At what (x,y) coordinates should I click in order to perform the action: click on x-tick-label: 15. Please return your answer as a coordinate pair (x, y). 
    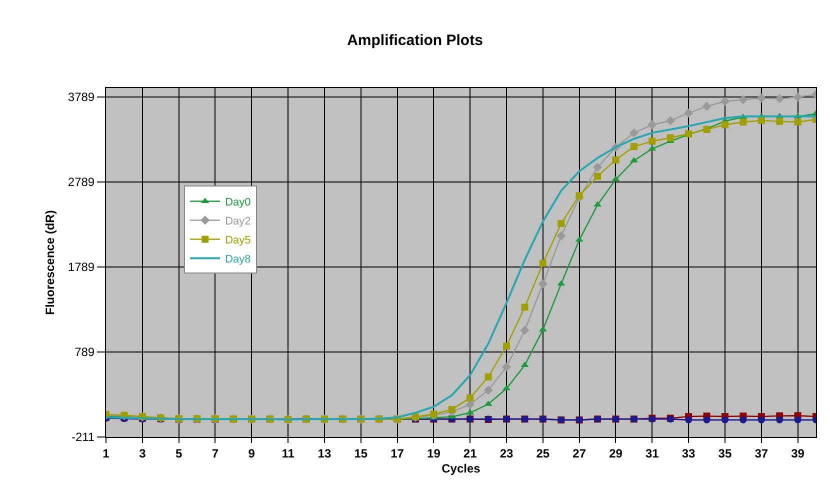
    Looking at the image, I should click on (361, 453).